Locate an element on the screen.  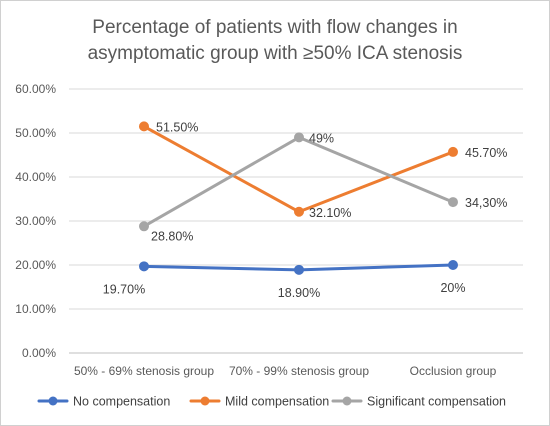
y-tick-label: 40.00% is located at coordinates (35, 177).